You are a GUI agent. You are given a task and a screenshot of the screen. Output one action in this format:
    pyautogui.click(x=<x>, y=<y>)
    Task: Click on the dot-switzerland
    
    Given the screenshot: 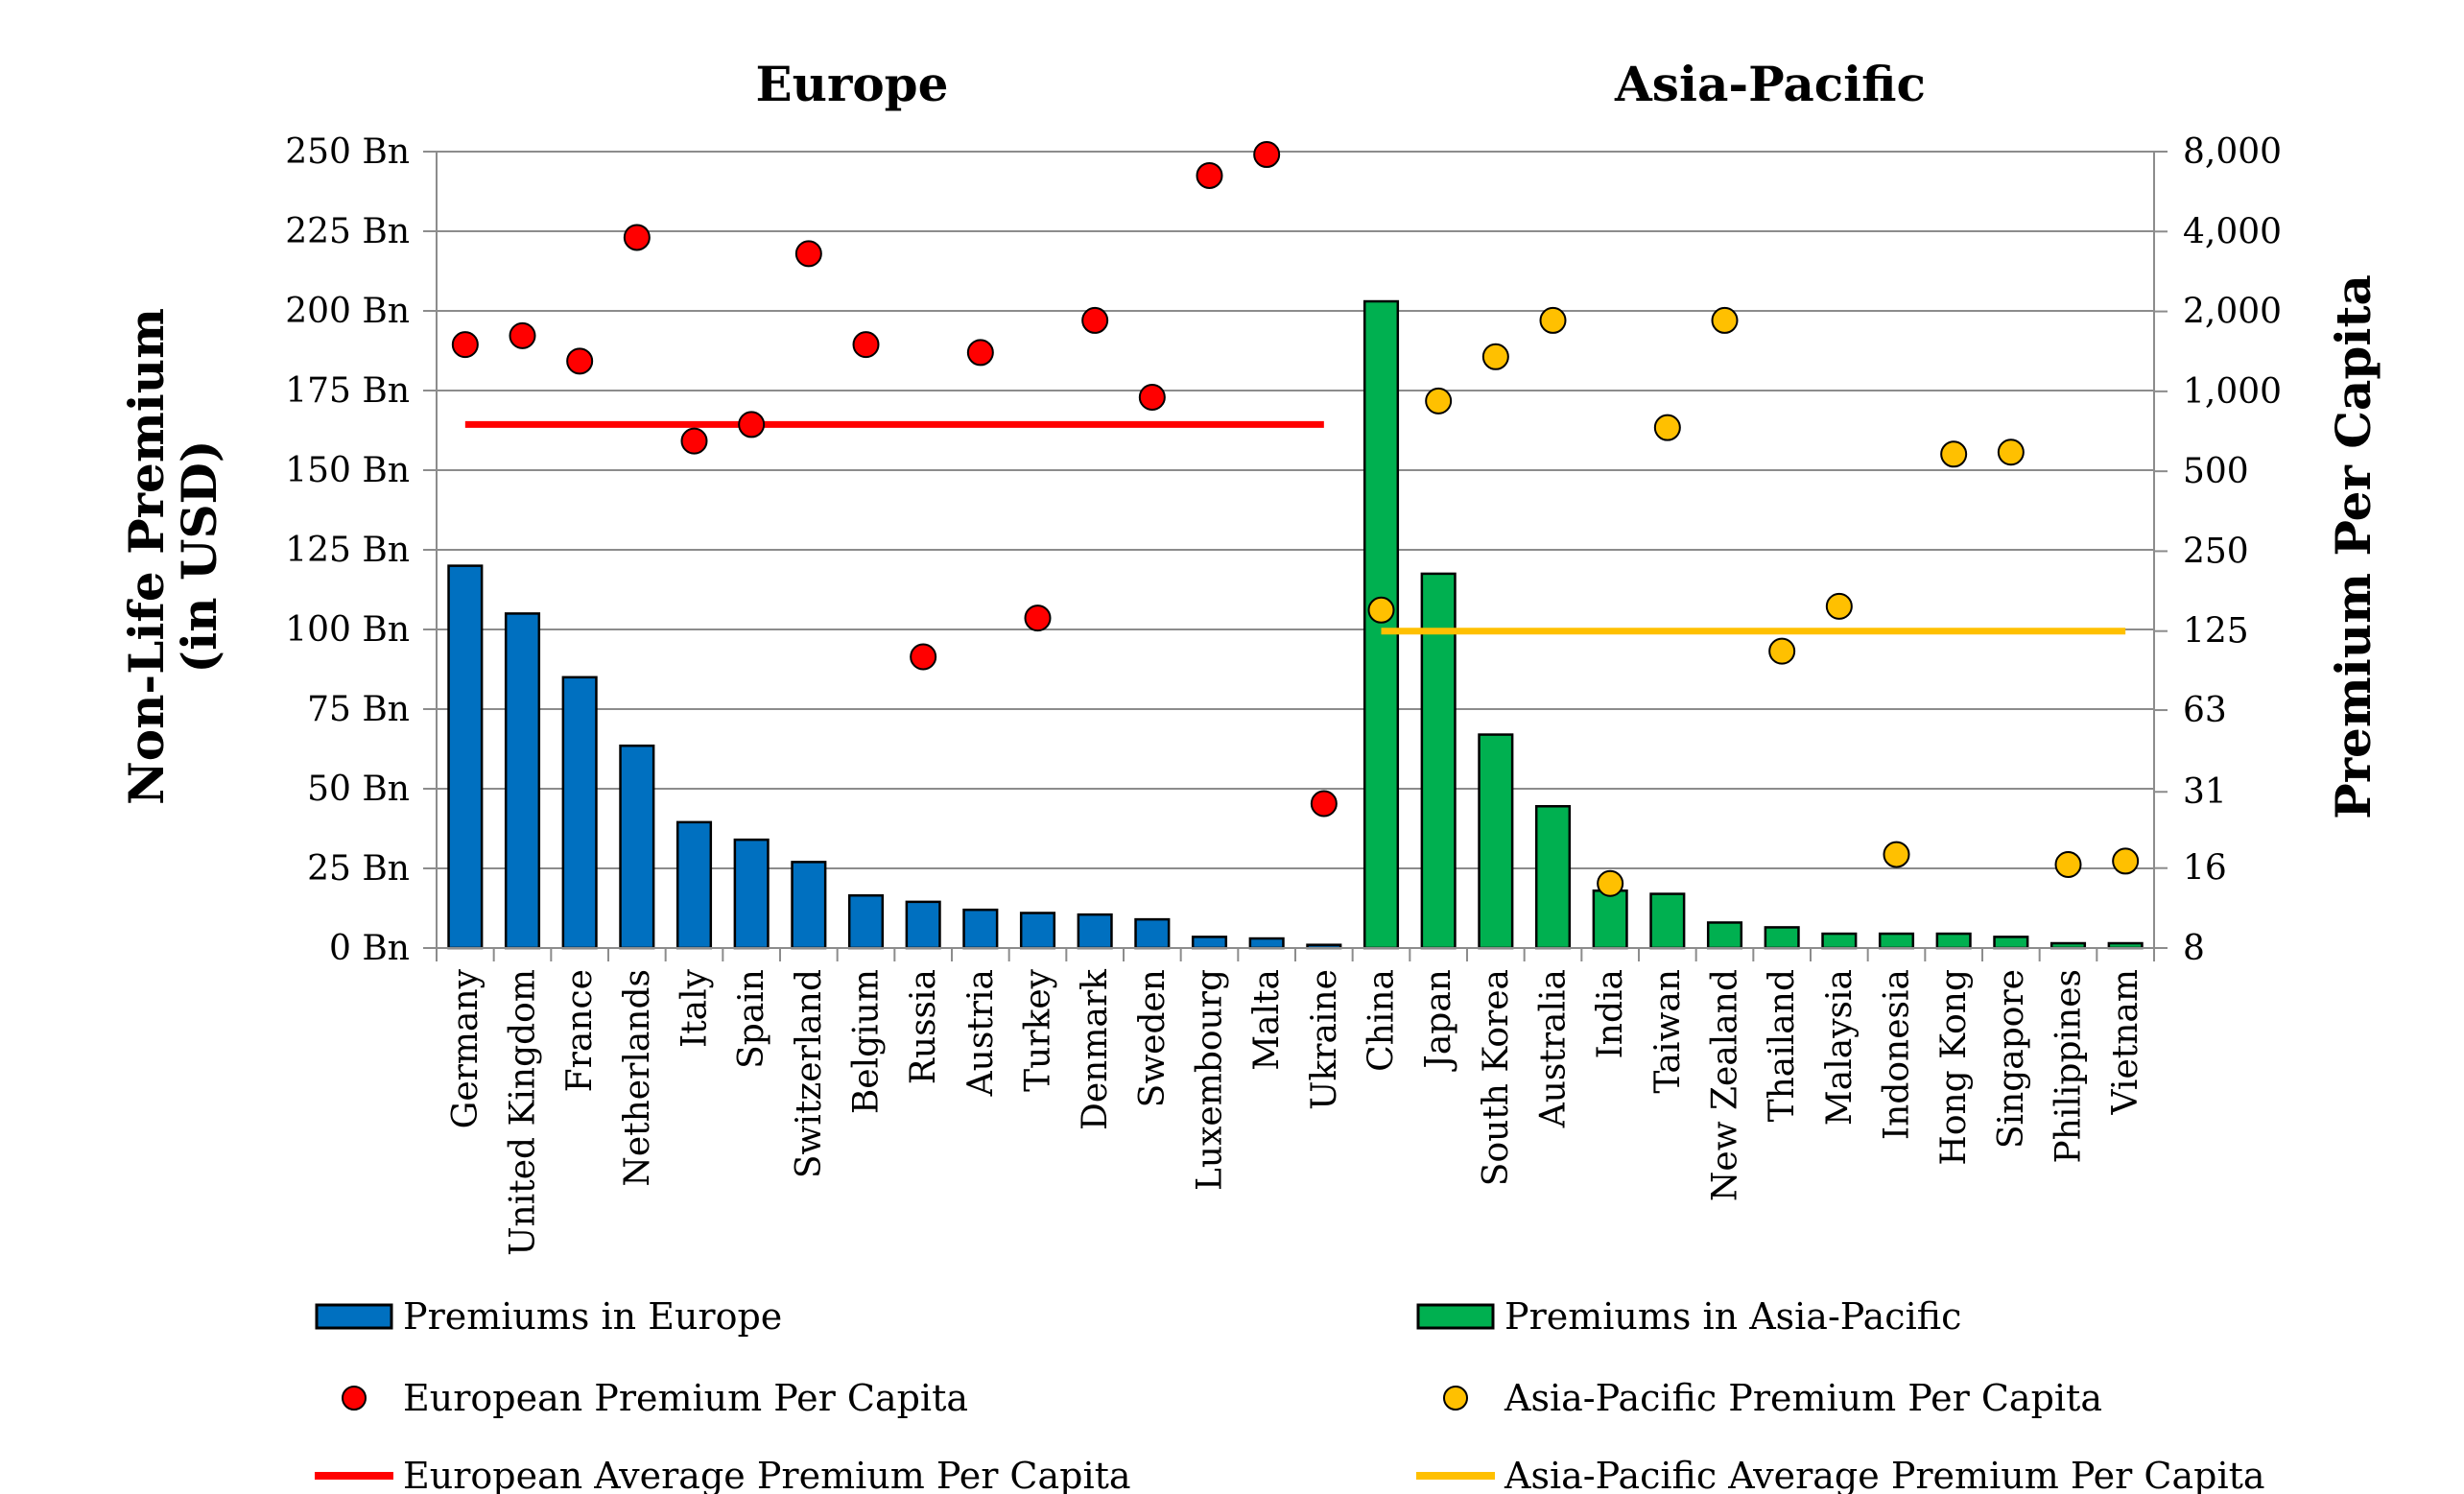 What is the action you would take?
    pyautogui.click(x=808, y=254)
    